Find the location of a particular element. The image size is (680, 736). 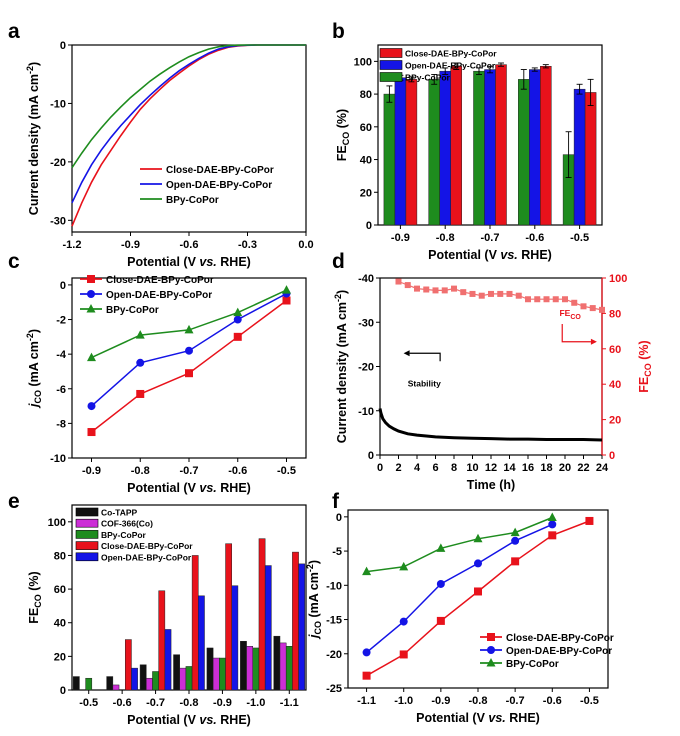

series-close-dae-bpy-copor is located at coordinates (189, 366).